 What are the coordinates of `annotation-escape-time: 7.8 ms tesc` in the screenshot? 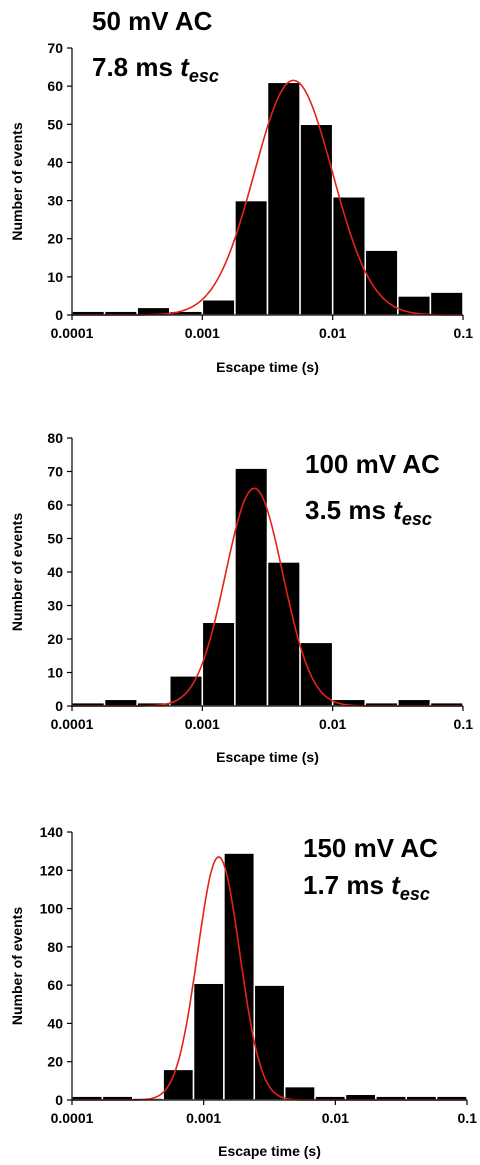 It's located at (155, 69).